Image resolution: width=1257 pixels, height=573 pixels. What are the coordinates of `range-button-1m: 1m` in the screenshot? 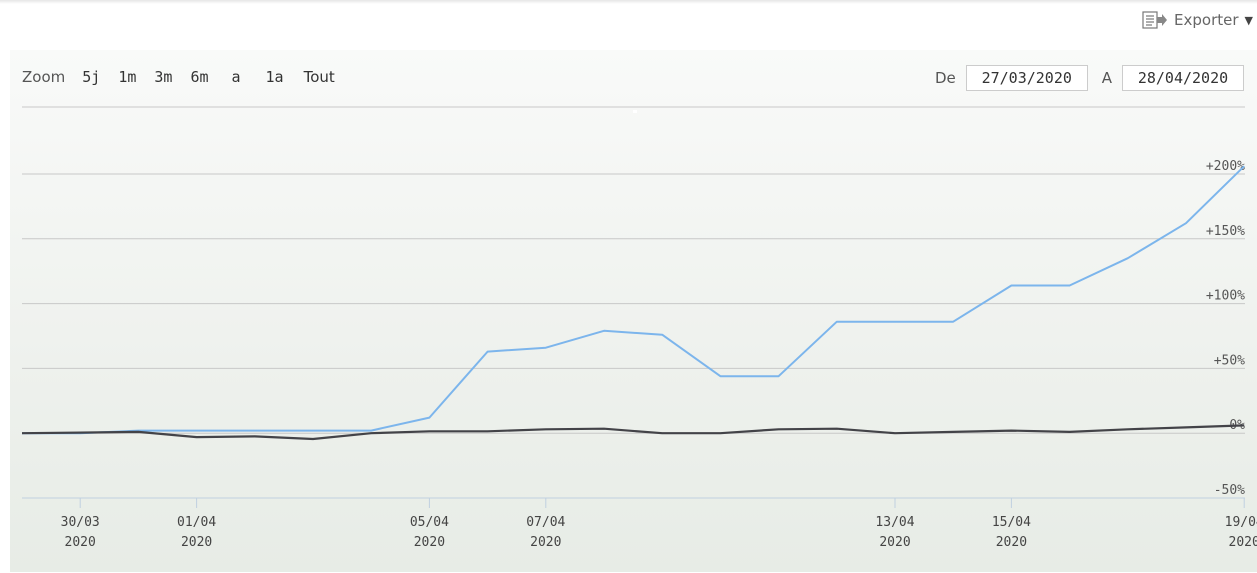 It's located at (127, 77).